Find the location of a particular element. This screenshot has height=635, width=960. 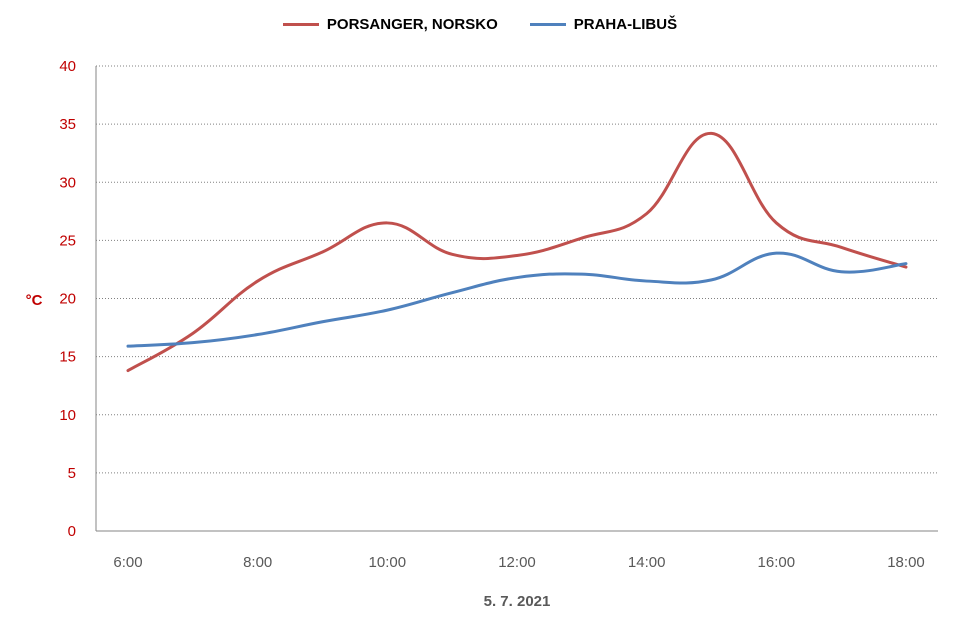

x-tick-label: 18:00 is located at coordinates (906, 562).